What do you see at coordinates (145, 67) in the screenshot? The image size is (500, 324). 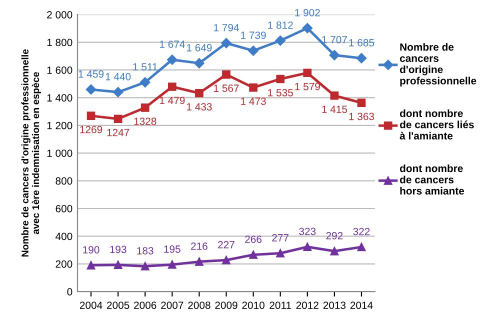 I see `data-label: 1 511` at bounding box center [145, 67].